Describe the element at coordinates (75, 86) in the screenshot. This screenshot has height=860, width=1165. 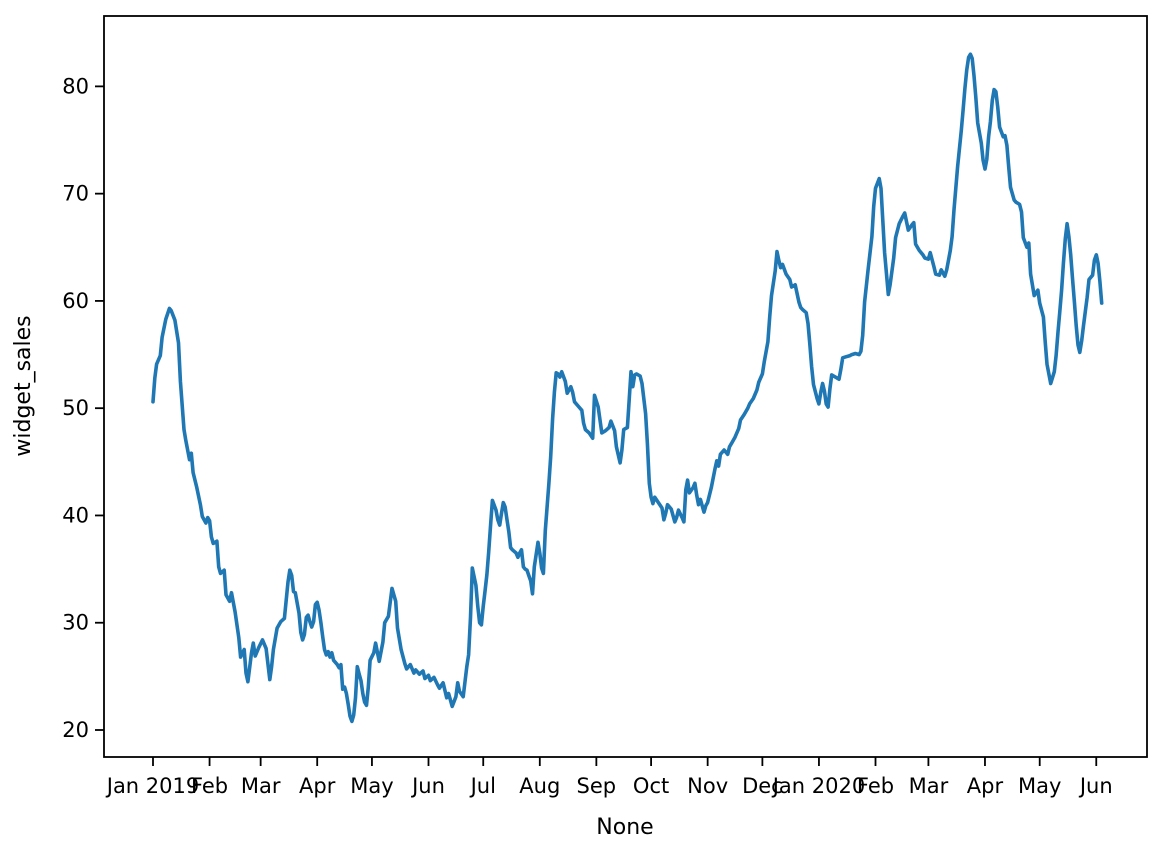
I see `y-tick-label: 80` at that location.